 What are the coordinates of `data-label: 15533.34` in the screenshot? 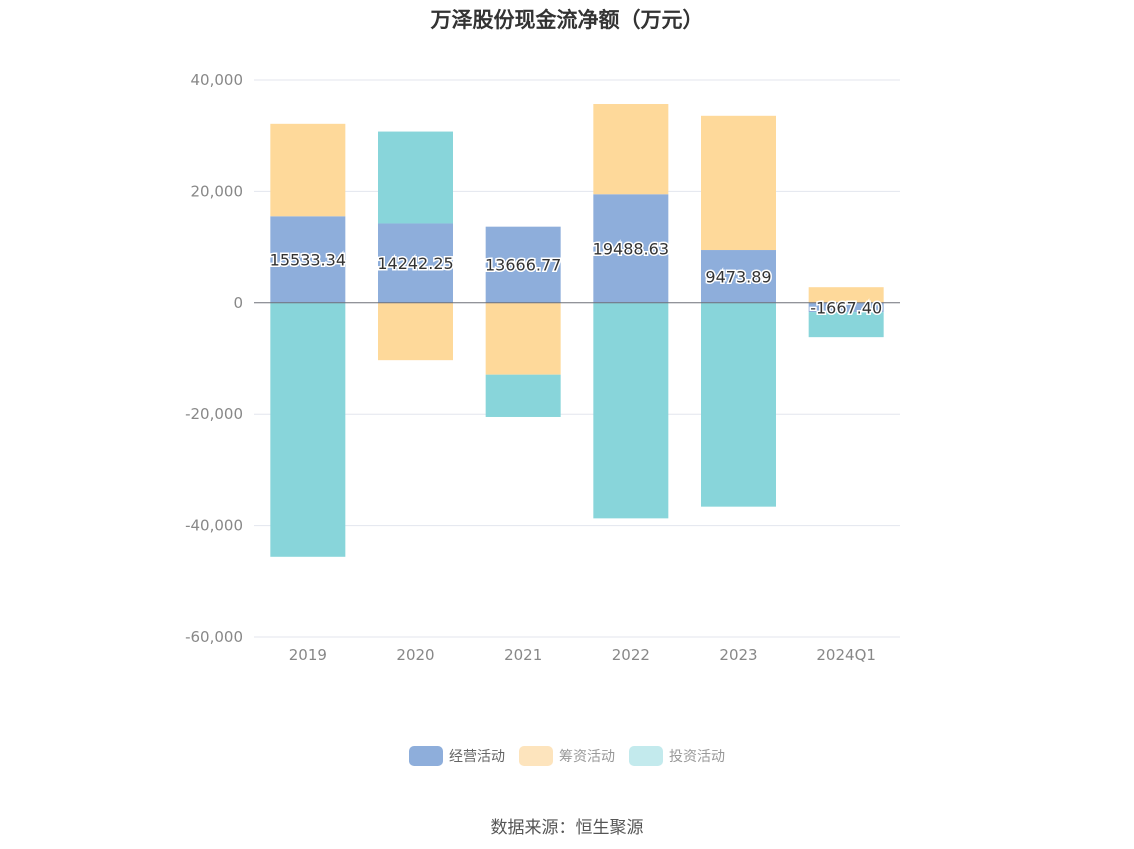 It's located at (308, 260).